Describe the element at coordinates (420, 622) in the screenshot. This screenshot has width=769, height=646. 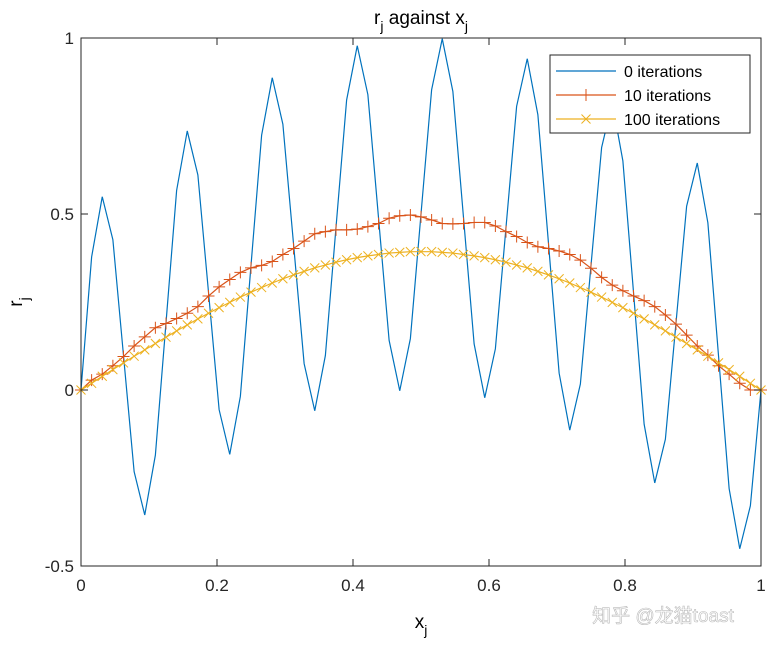
I see `xlabel-part: x` at that location.